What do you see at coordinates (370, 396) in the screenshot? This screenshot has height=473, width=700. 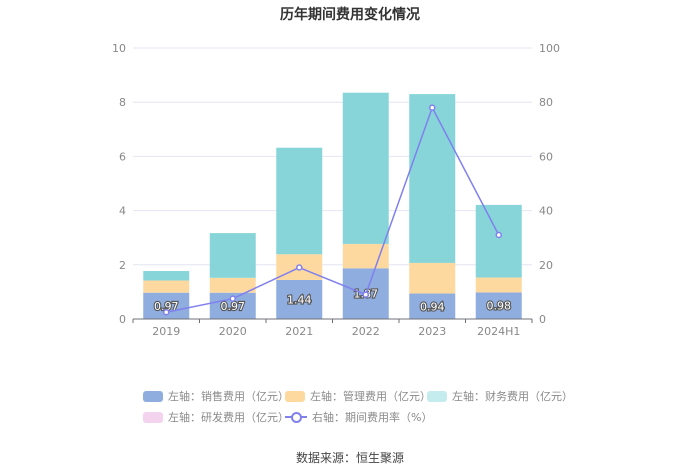 I see `legend-label-admin: 左轴：管理费用（亿元）` at bounding box center [370, 396].